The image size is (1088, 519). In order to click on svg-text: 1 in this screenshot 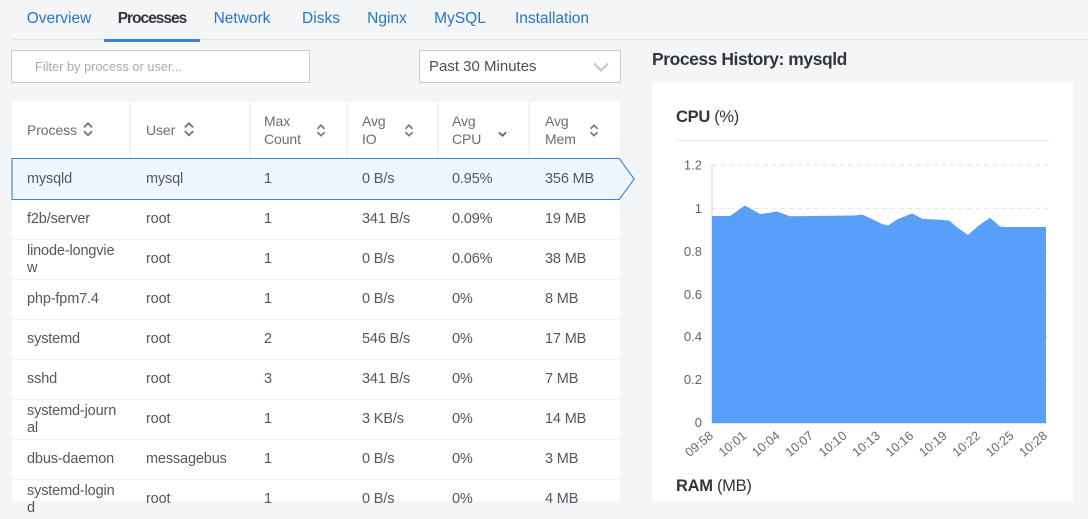, I will do `click(698, 208)`.